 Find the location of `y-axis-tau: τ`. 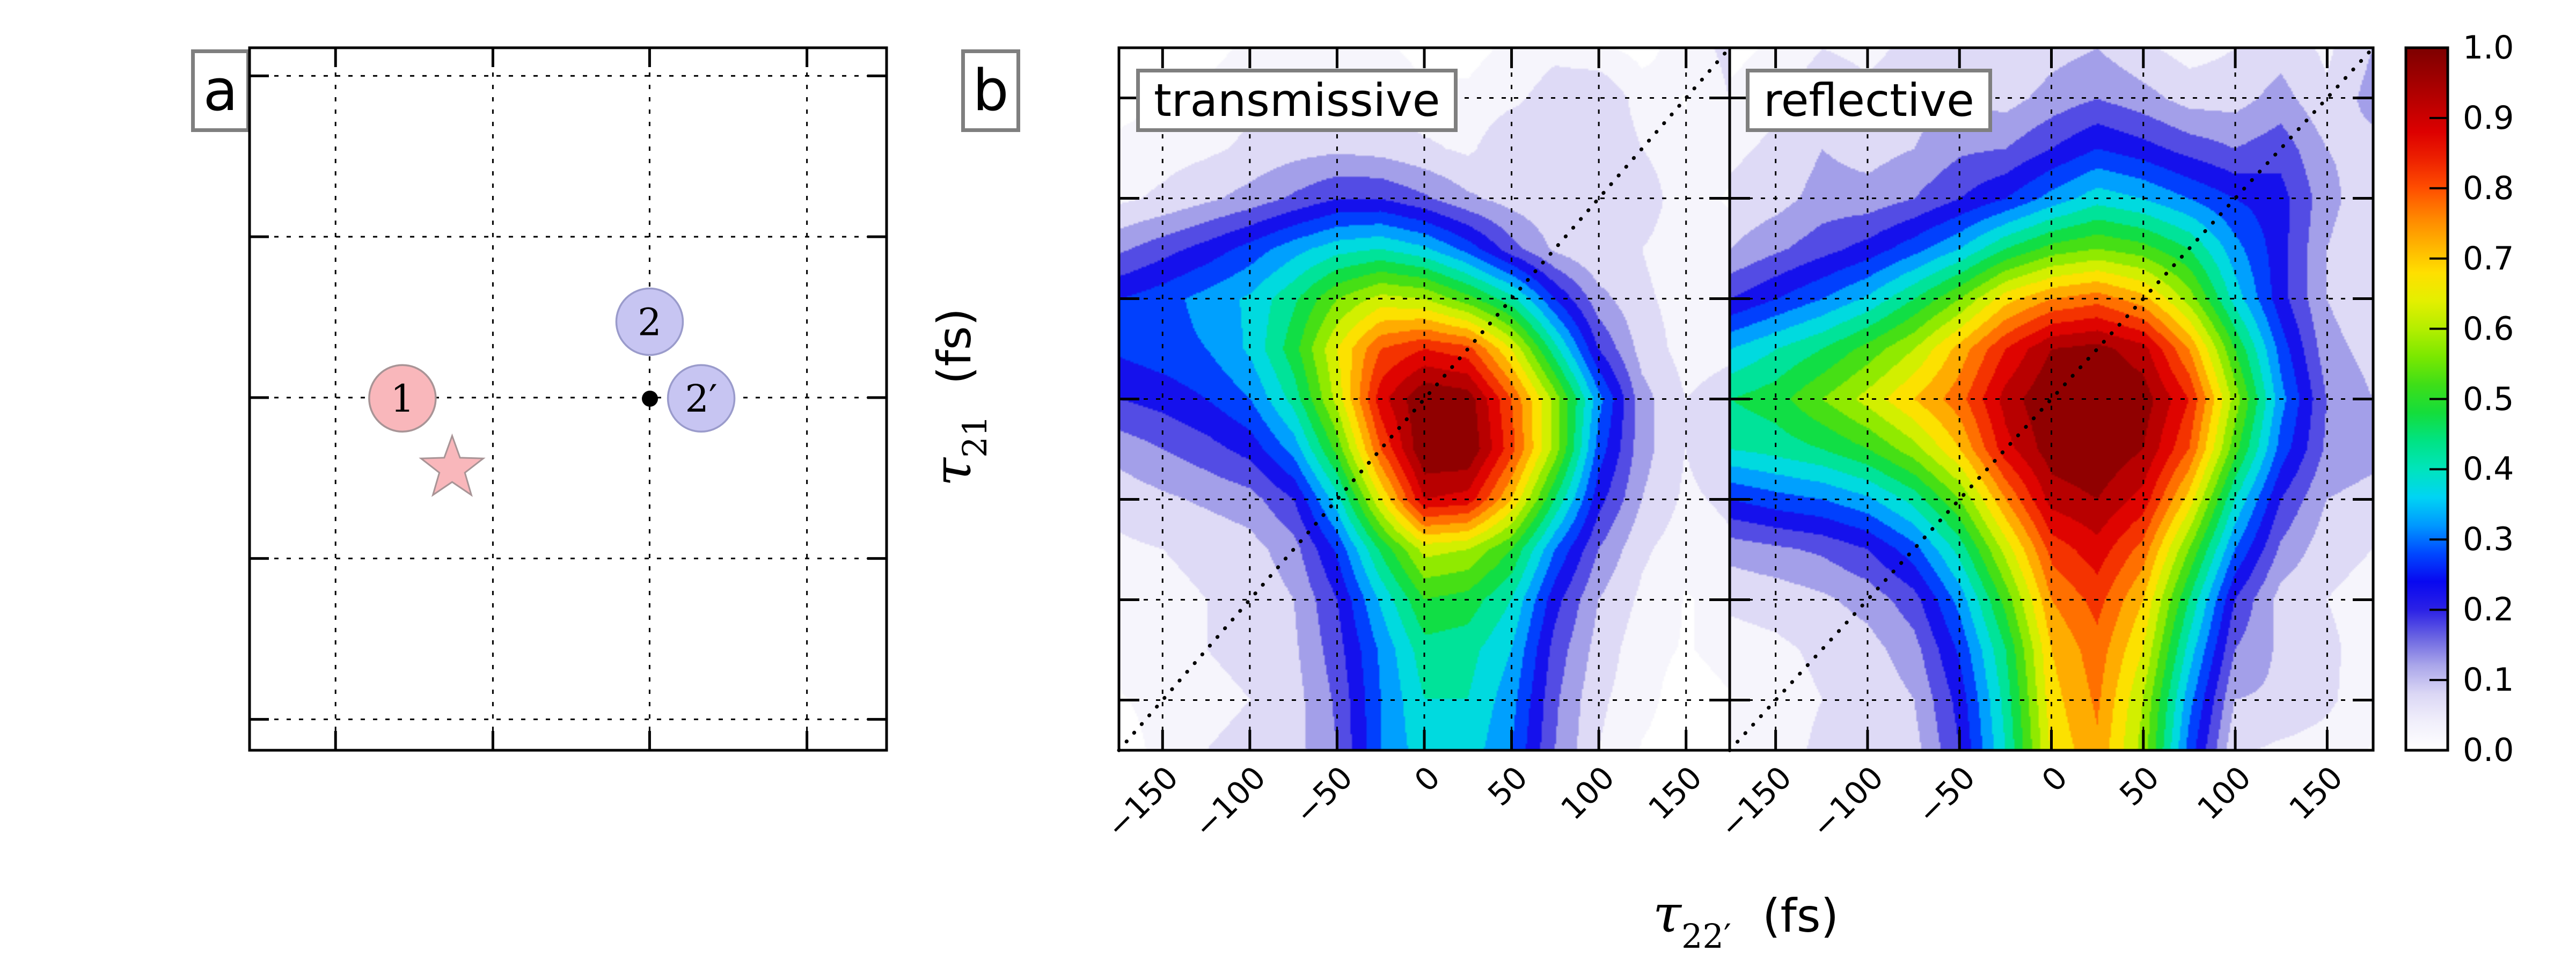

y-axis-tau: τ is located at coordinates (953, 472).